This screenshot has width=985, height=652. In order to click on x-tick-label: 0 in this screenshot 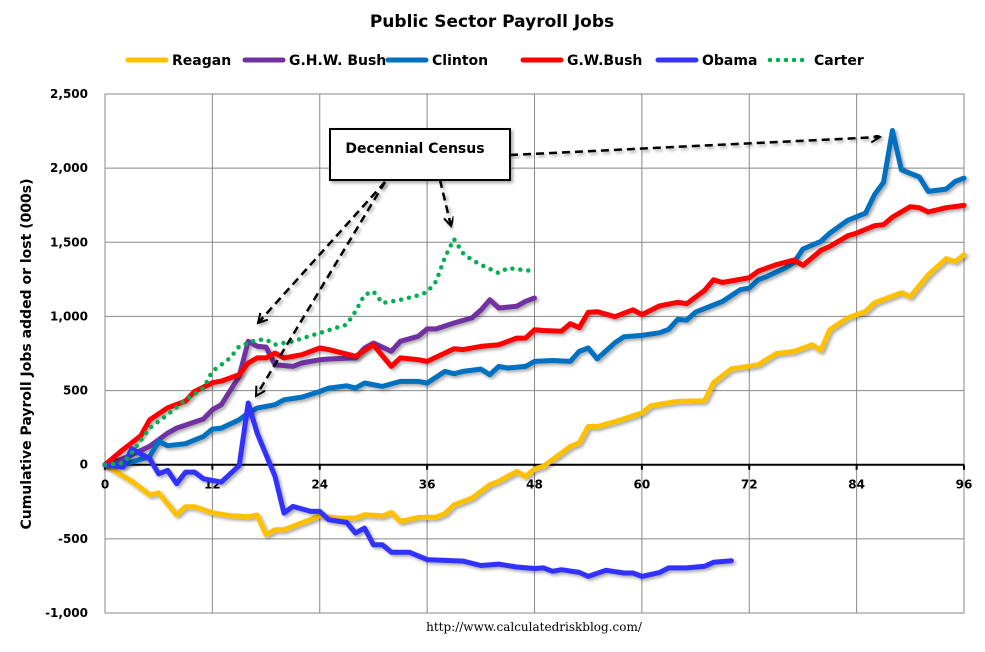, I will do `click(105, 485)`.